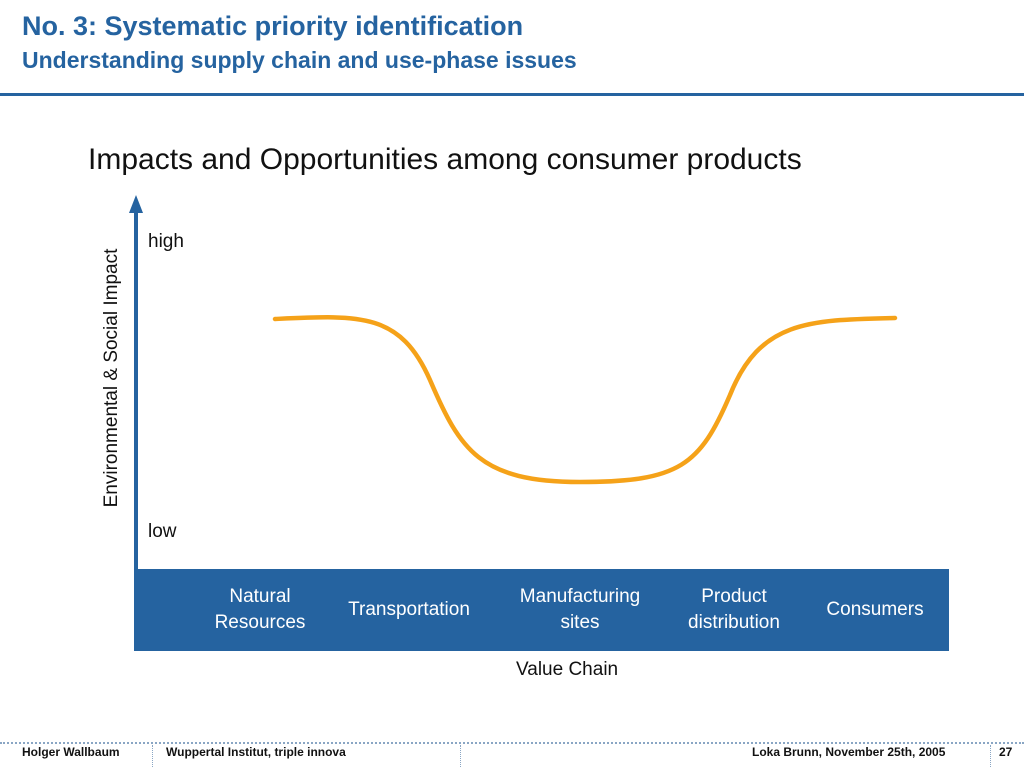 This screenshot has height=768, width=1024. I want to click on stage-natural-resources: Natural Resources, so click(260, 609).